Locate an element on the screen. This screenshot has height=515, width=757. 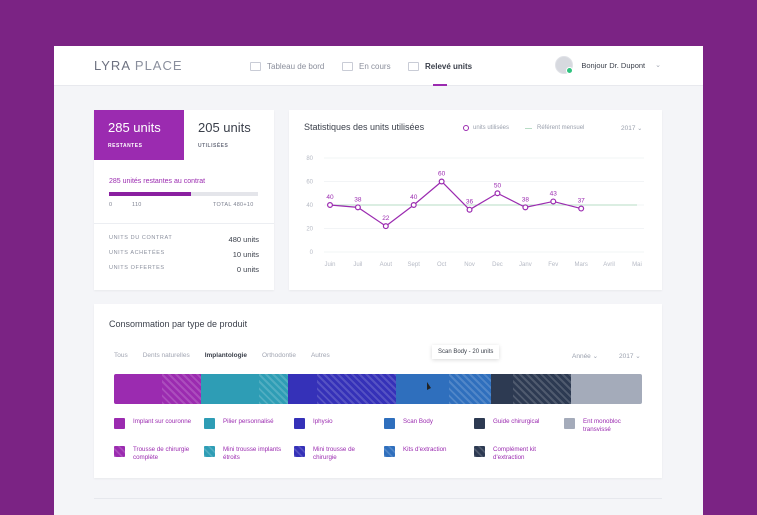
legend-item: Iphysio is located at coordinates (313, 423).